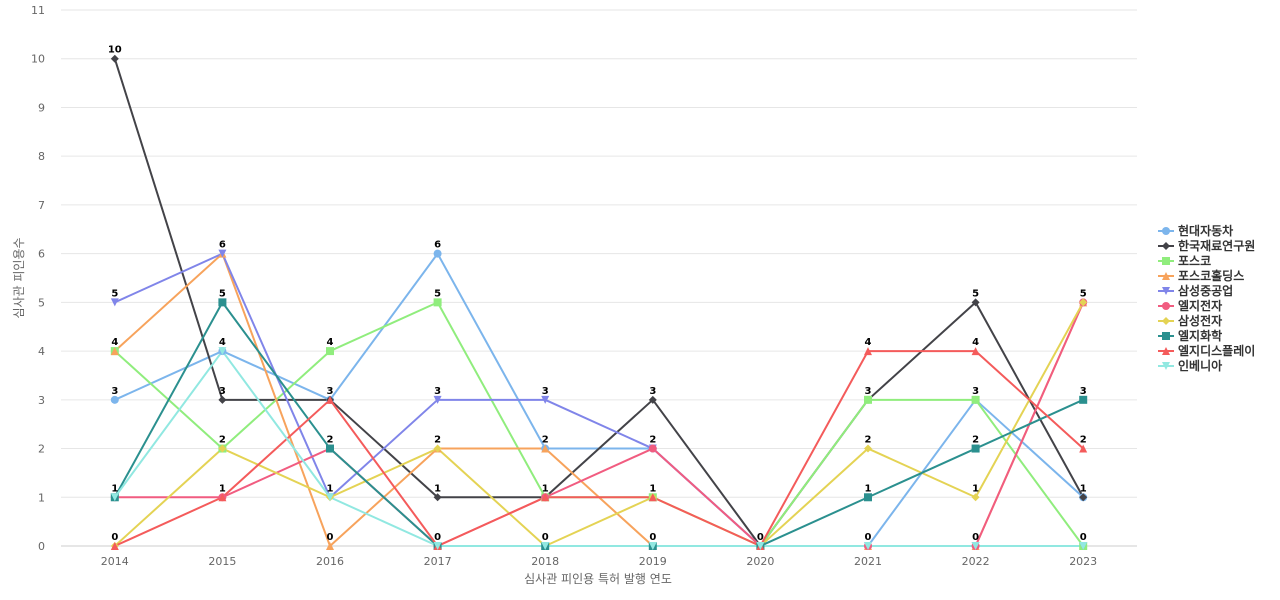 The width and height of the screenshot is (1280, 600). Describe the element at coordinates (41, 400) in the screenshot. I see `y-tick-label: 3` at that location.